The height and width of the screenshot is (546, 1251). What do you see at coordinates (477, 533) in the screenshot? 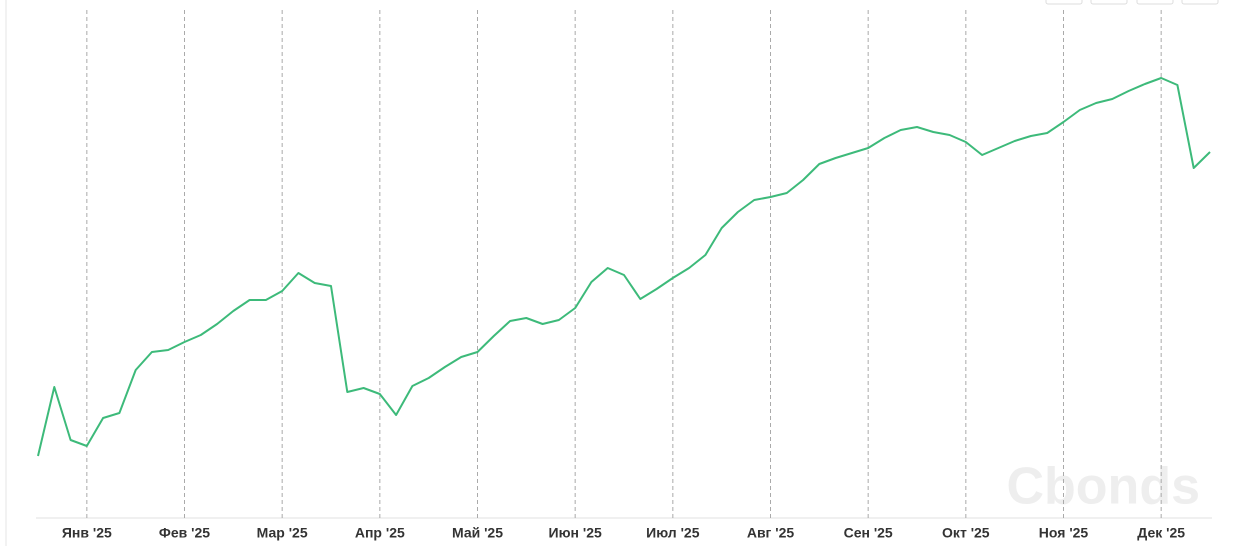
I see `x-tick-label: Май '25` at bounding box center [477, 533].